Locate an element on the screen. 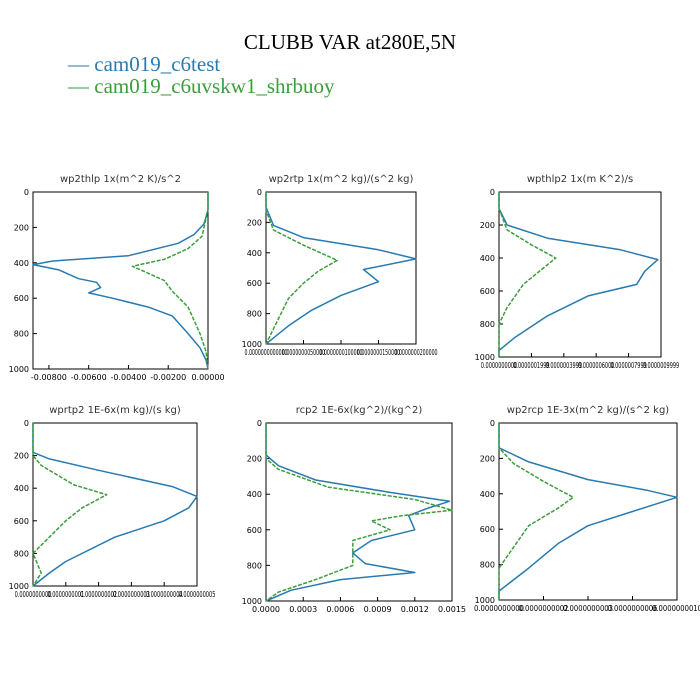 The height and width of the screenshot is (700, 700). panel-1-xtick-label: 0.0000000100000 is located at coordinates (341, 352).